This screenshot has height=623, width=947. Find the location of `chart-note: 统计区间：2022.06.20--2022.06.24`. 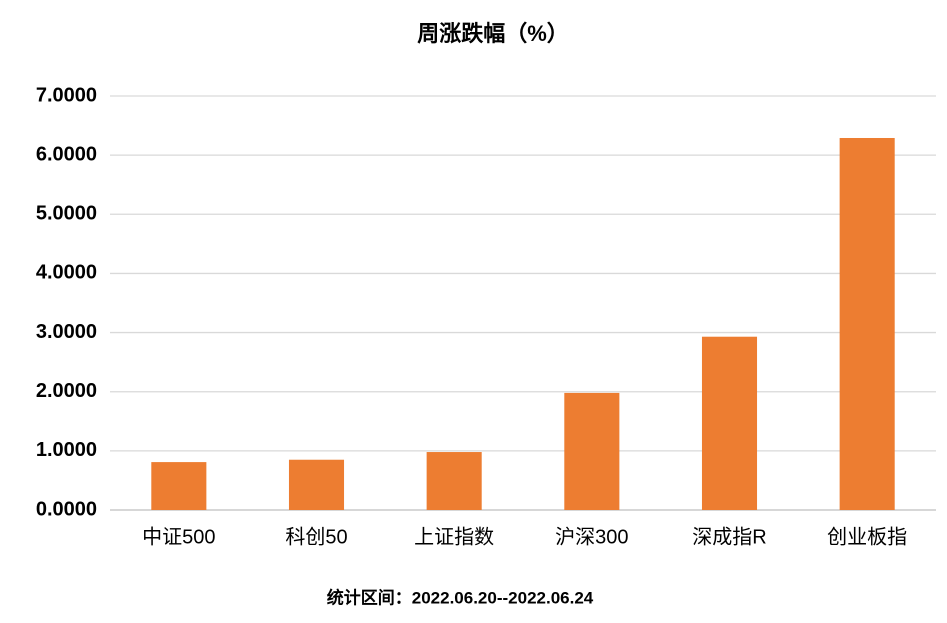

chart-note: 统计区间：2022.06.20--2022.06.24 is located at coordinates (460, 597).